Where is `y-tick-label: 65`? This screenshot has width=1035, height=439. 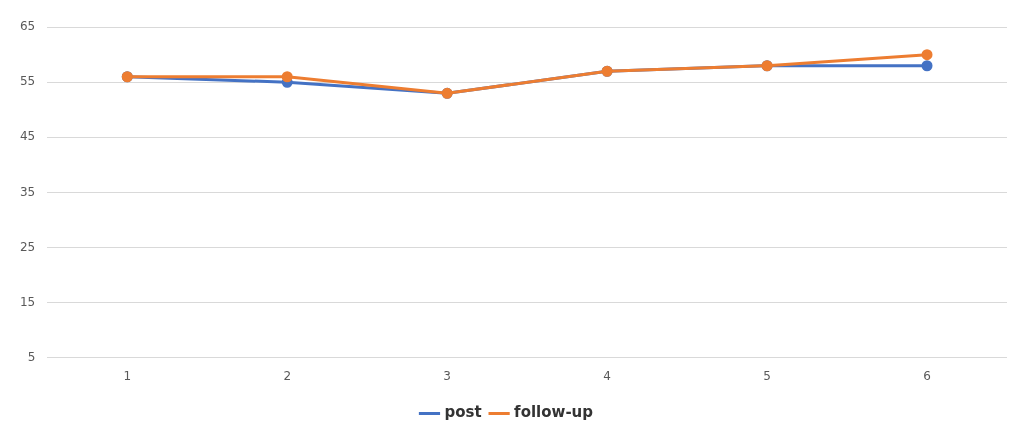 y-tick-label: 65 is located at coordinates (27, 26).